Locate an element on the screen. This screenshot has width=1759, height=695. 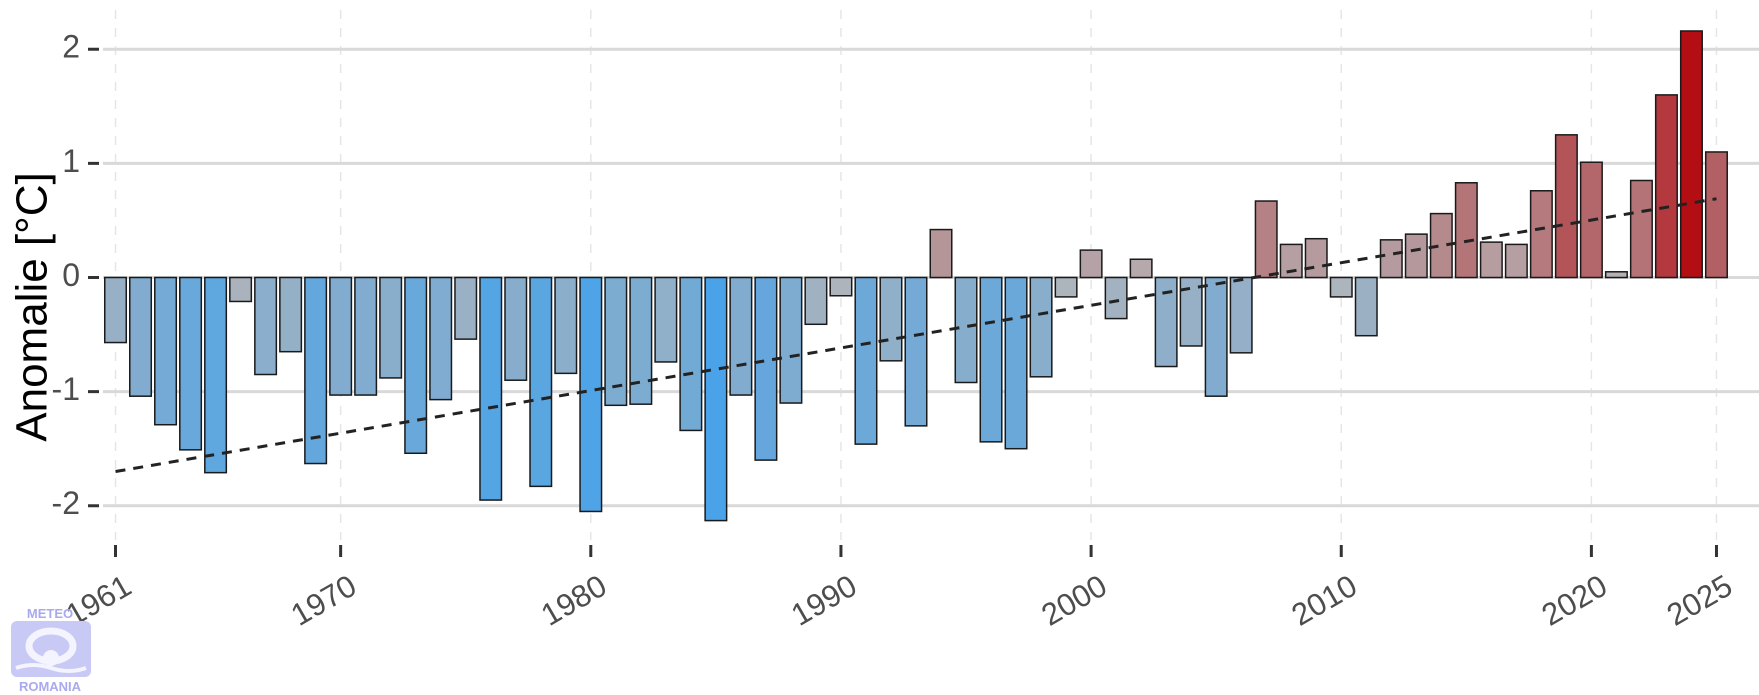
meteo-romania-logo: METEO ROMANIA is located at coordinates (51, 650).